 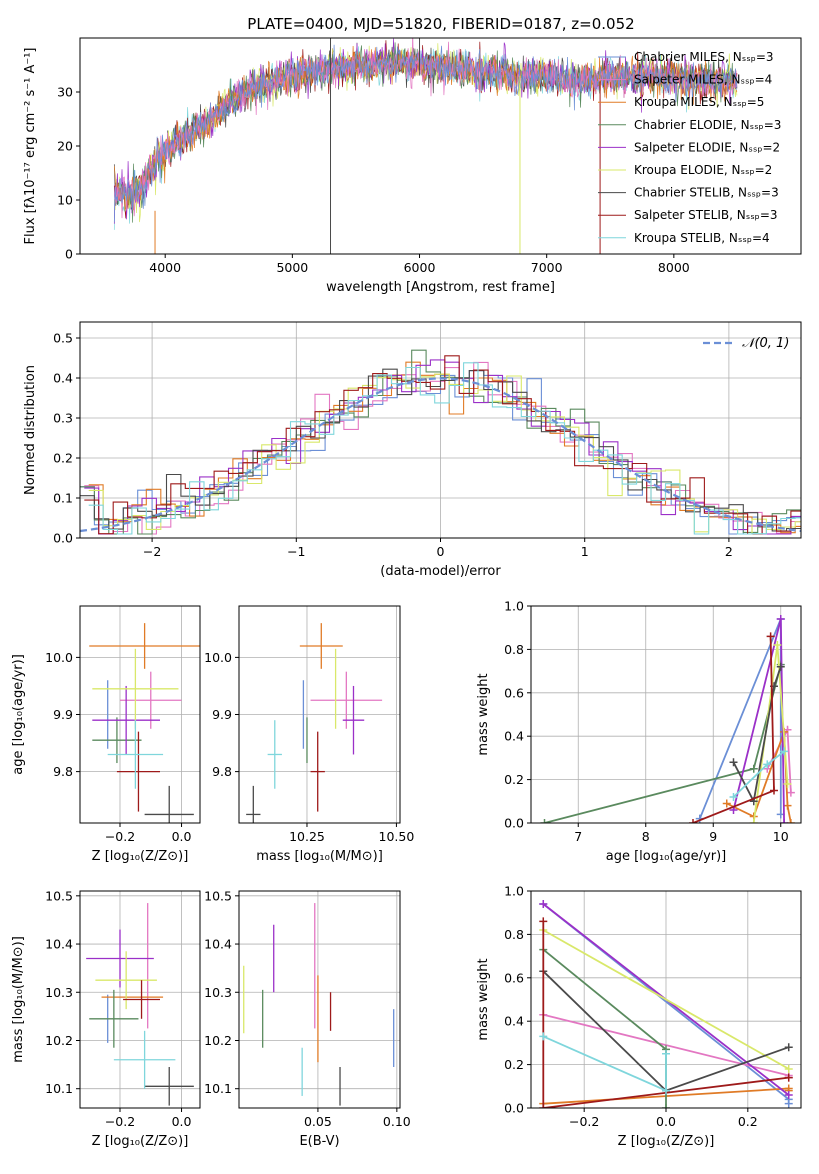 I want to click on x-tick-label: 2, so click(x=729, y=551).